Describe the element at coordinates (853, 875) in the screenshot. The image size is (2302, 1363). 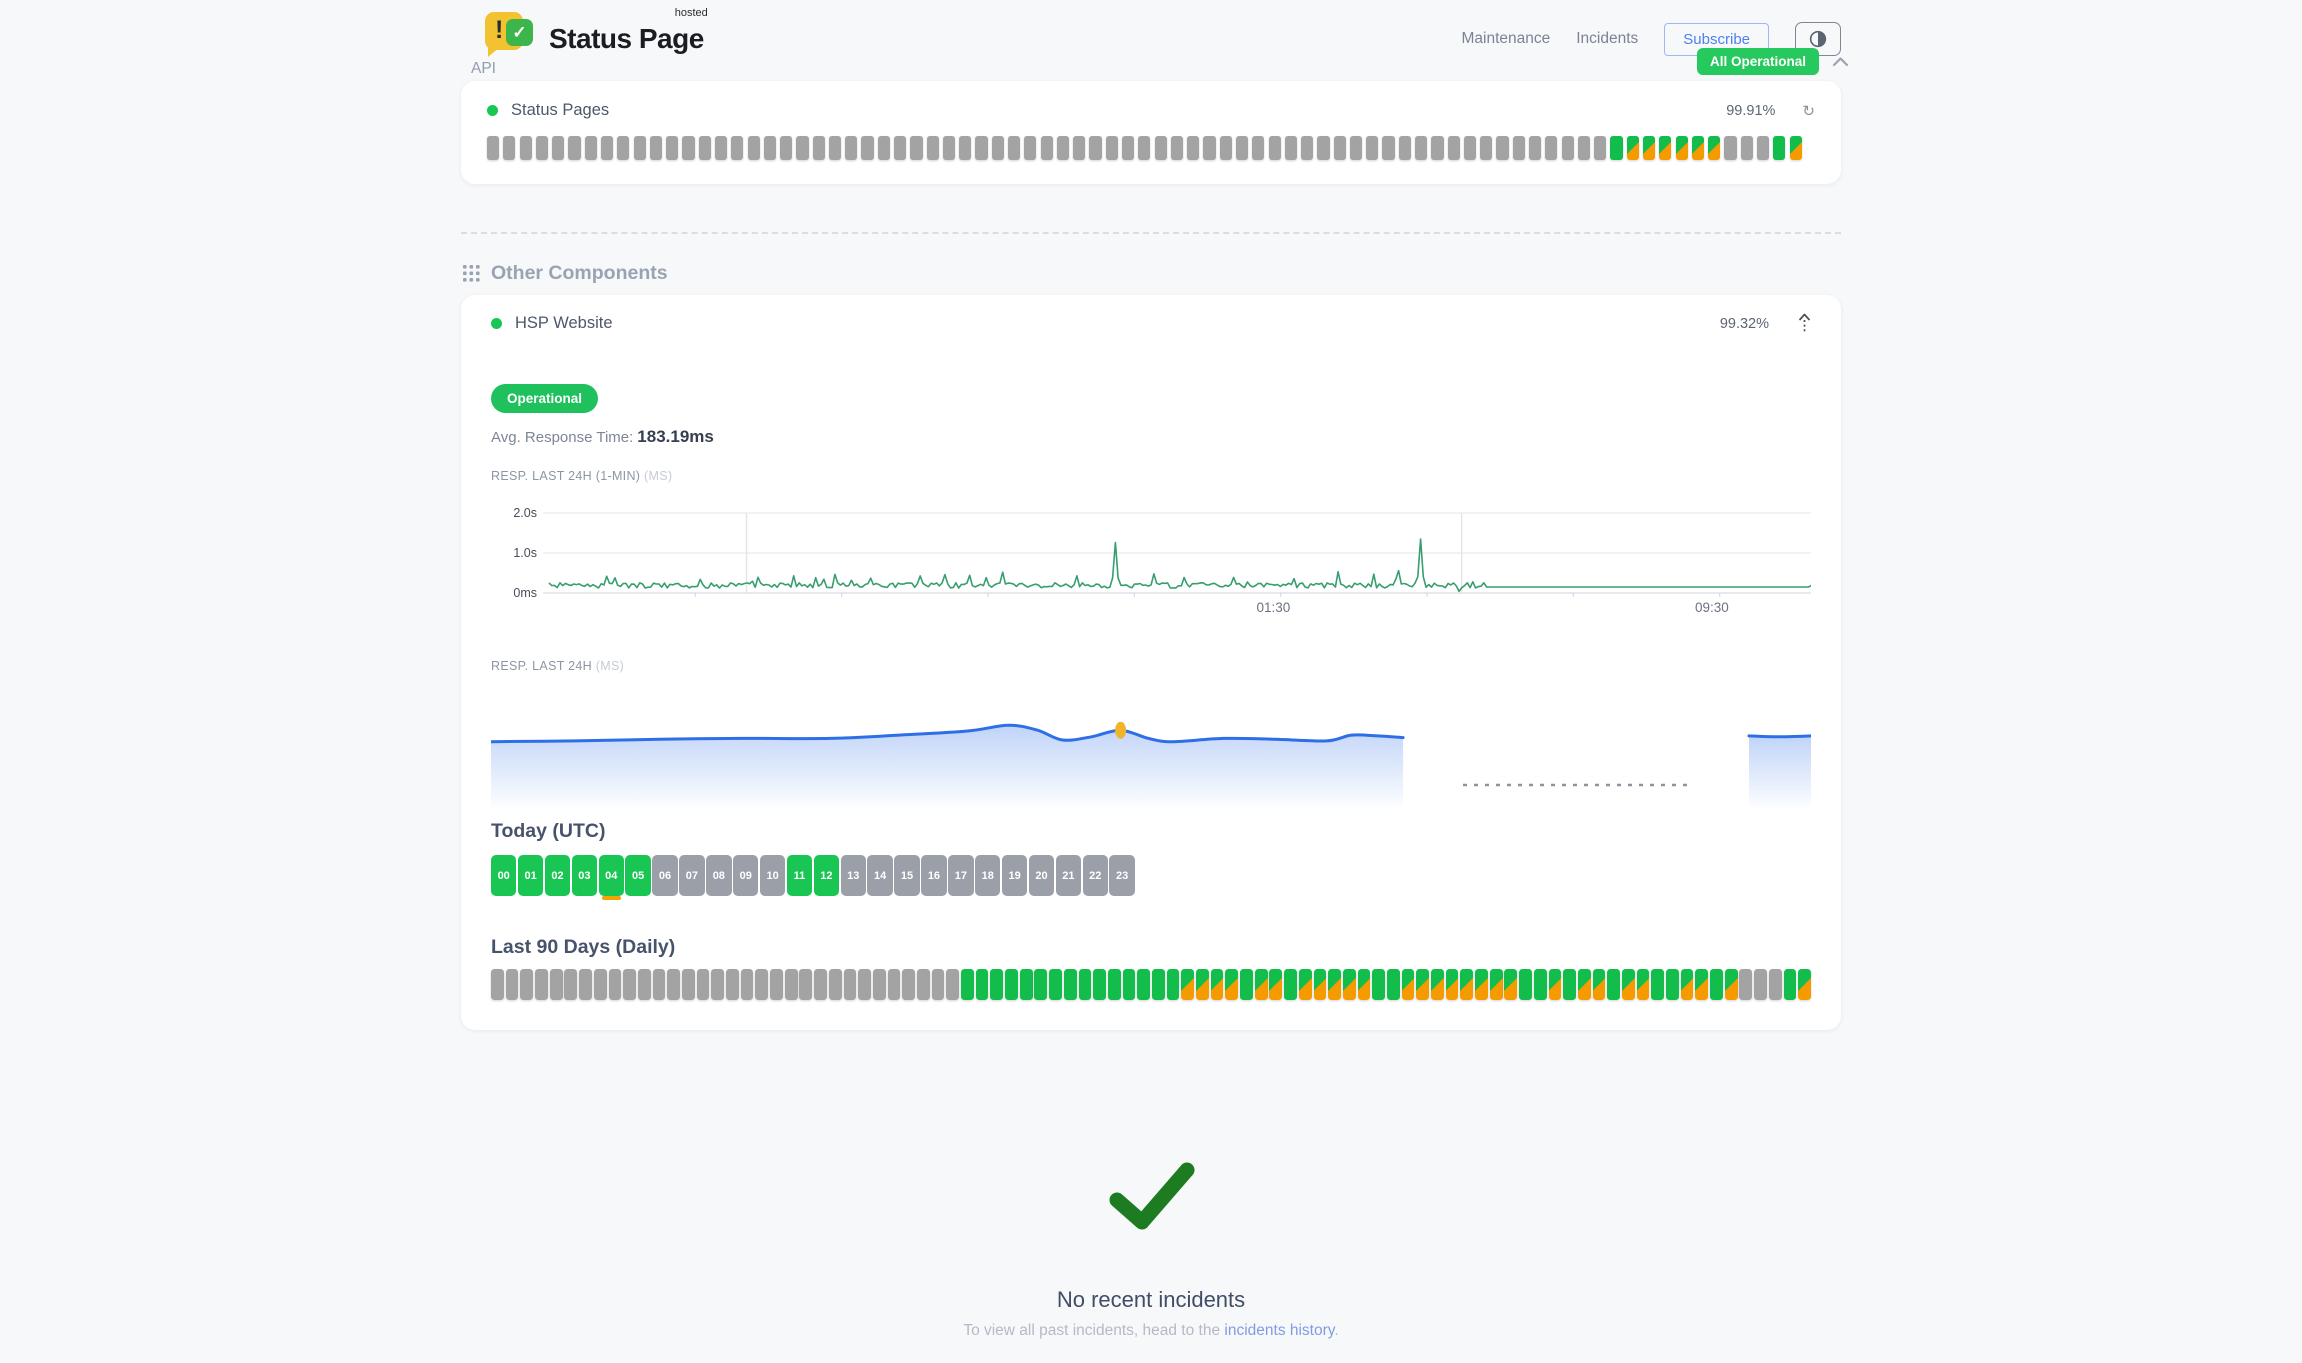
I see `hour-box: 13` at that location.